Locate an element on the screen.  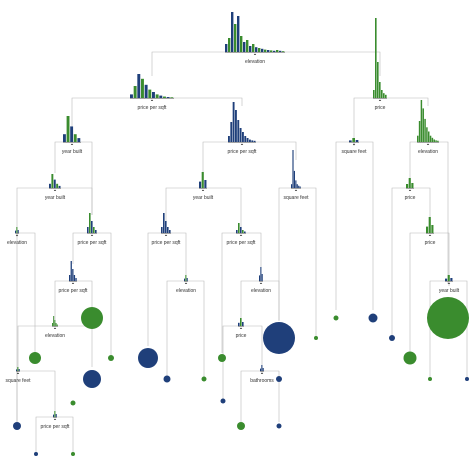
histogram-square-feet-l7 is located at coordinates (18, 370).